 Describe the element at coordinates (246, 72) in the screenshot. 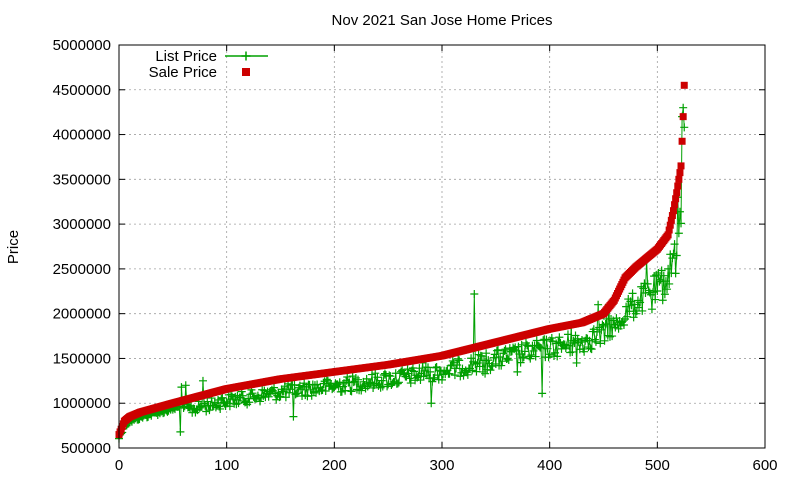

I see `legend-marker-sale-price` at that location.